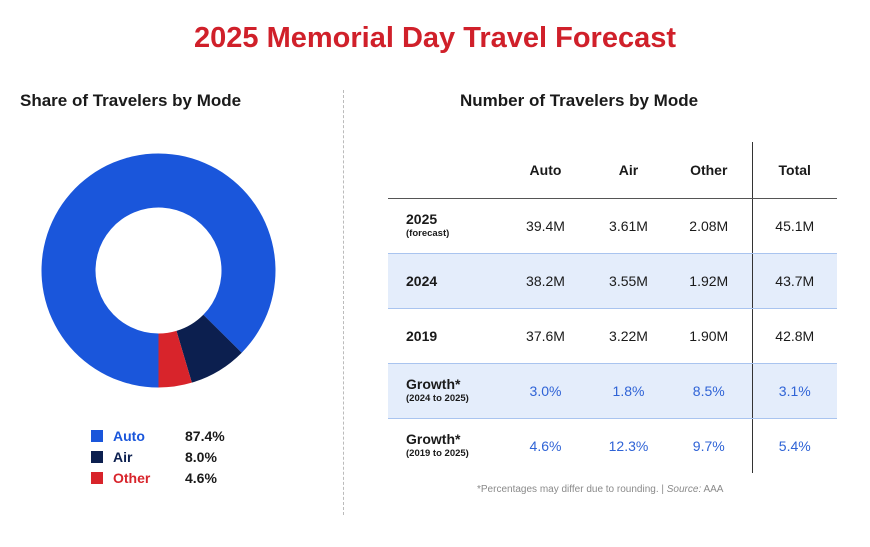  What do you see at coordinates (709, 336) in the screenshot?
I see `table-cell: 1.90M` at bounding box center [709, 336].